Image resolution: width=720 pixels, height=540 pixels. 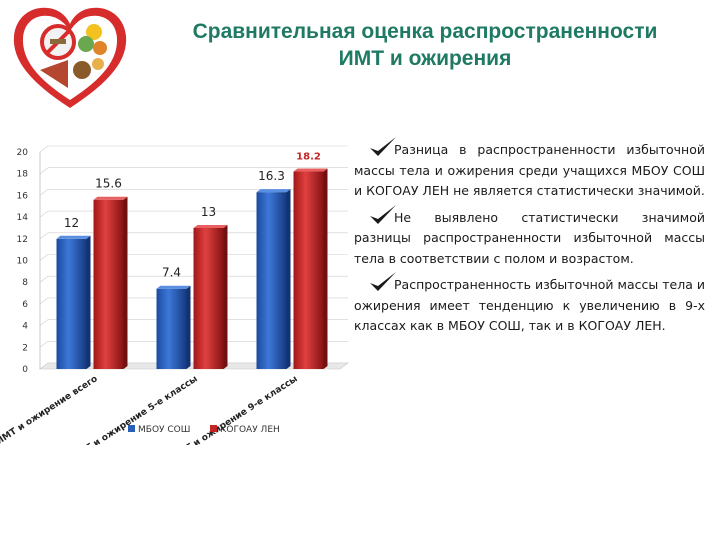 What do you see at coordinates (208, 212) in the screenshot?
I see `data-label: 13` at bounding box center [208, 212].